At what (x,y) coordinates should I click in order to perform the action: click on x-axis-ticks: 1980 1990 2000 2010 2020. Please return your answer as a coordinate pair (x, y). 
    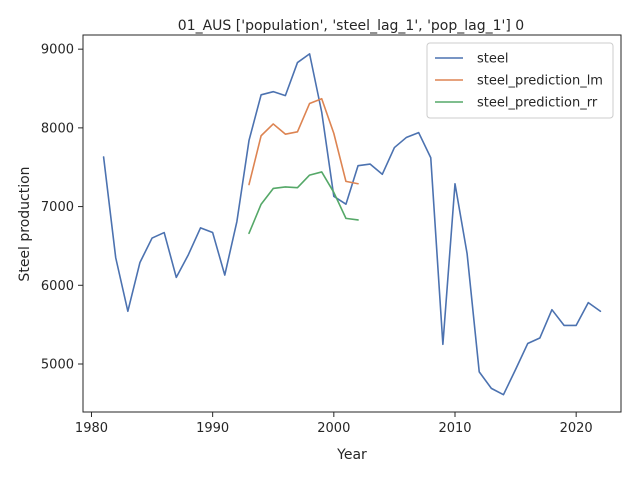
    Looking at the image, I should click on (334, 424).